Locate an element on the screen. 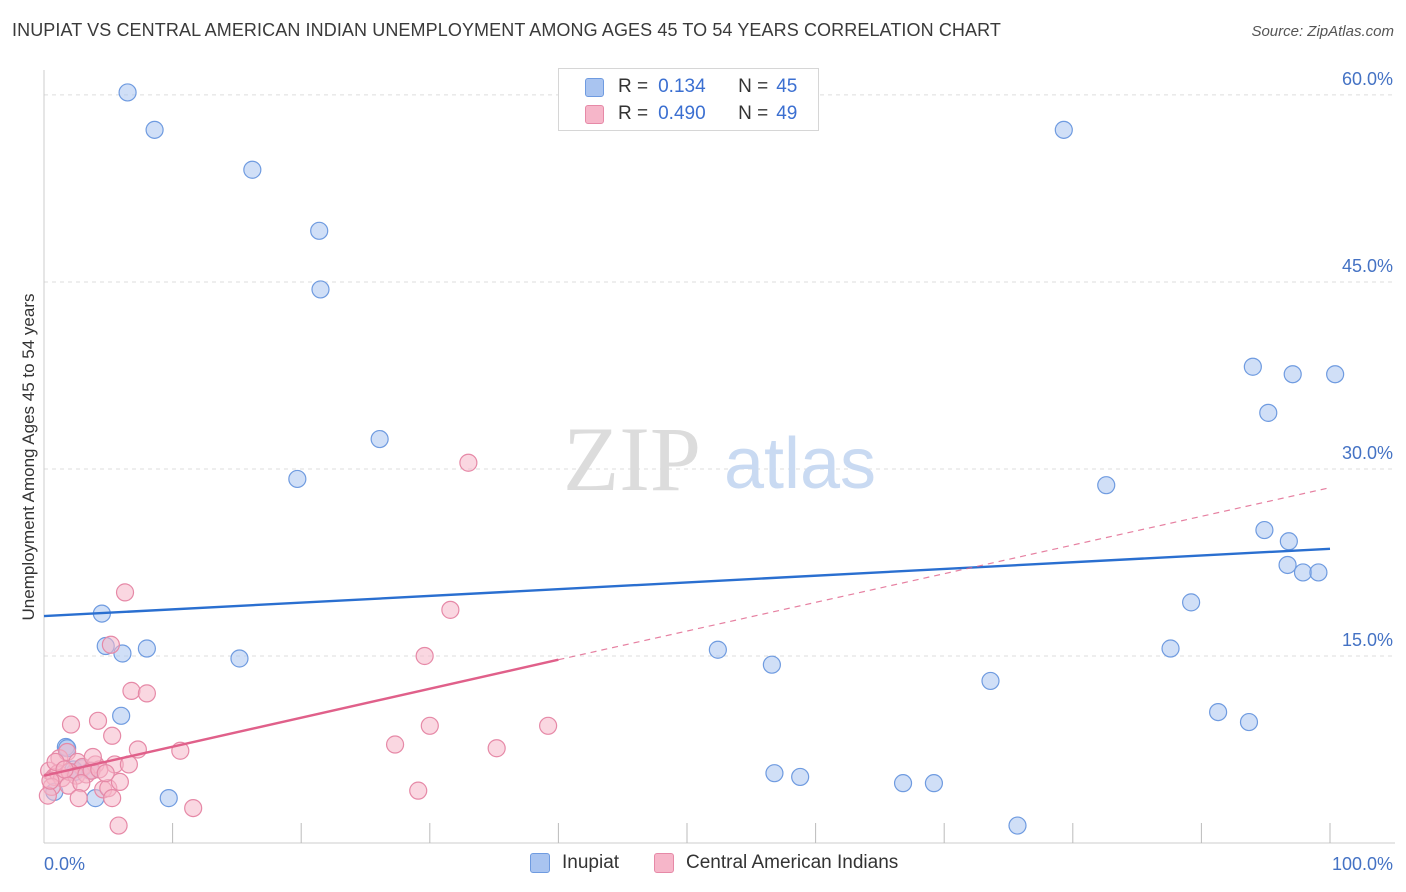  series-swatch-central-american-indians is located at coordinates (664, 863).